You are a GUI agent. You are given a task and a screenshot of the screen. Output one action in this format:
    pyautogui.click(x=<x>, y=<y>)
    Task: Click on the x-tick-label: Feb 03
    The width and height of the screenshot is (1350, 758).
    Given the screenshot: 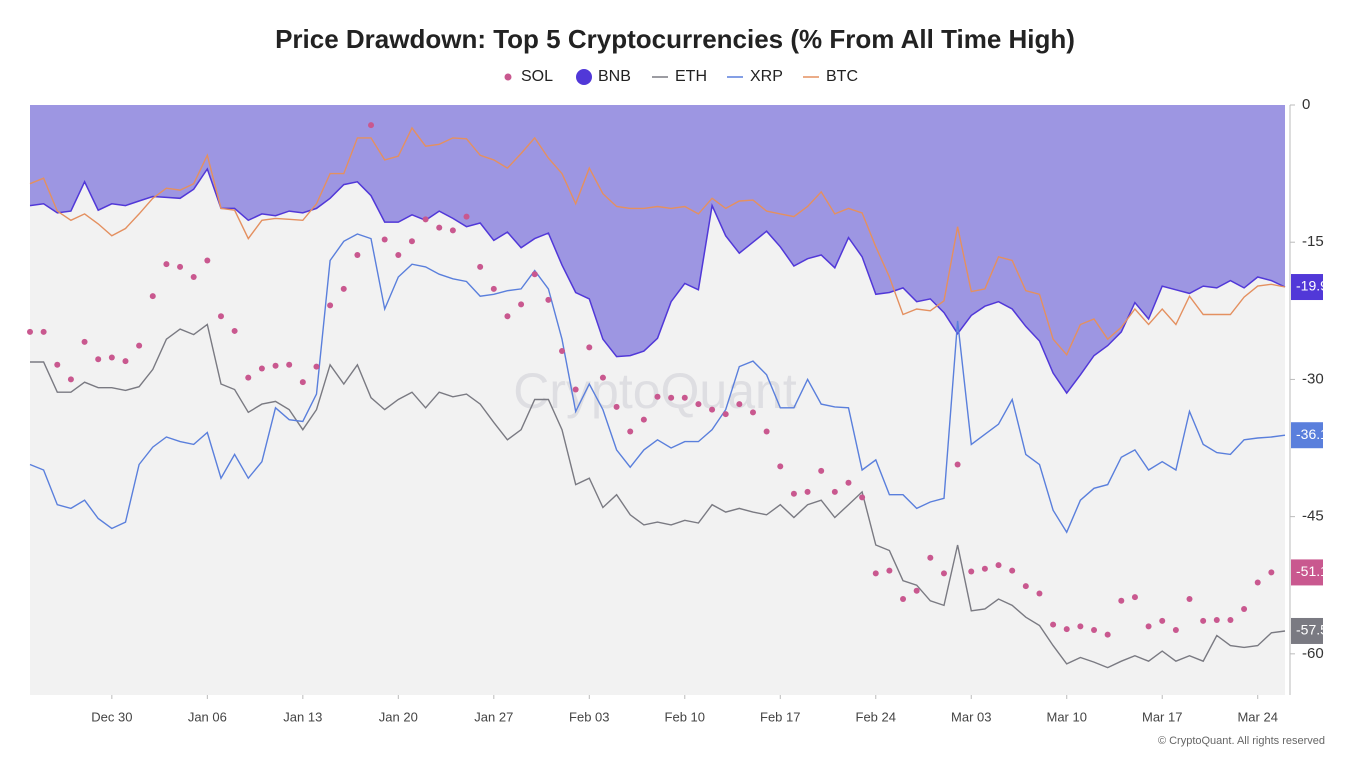 What is the action you would take?
    pyautogui.click(x=589, y=716)
    